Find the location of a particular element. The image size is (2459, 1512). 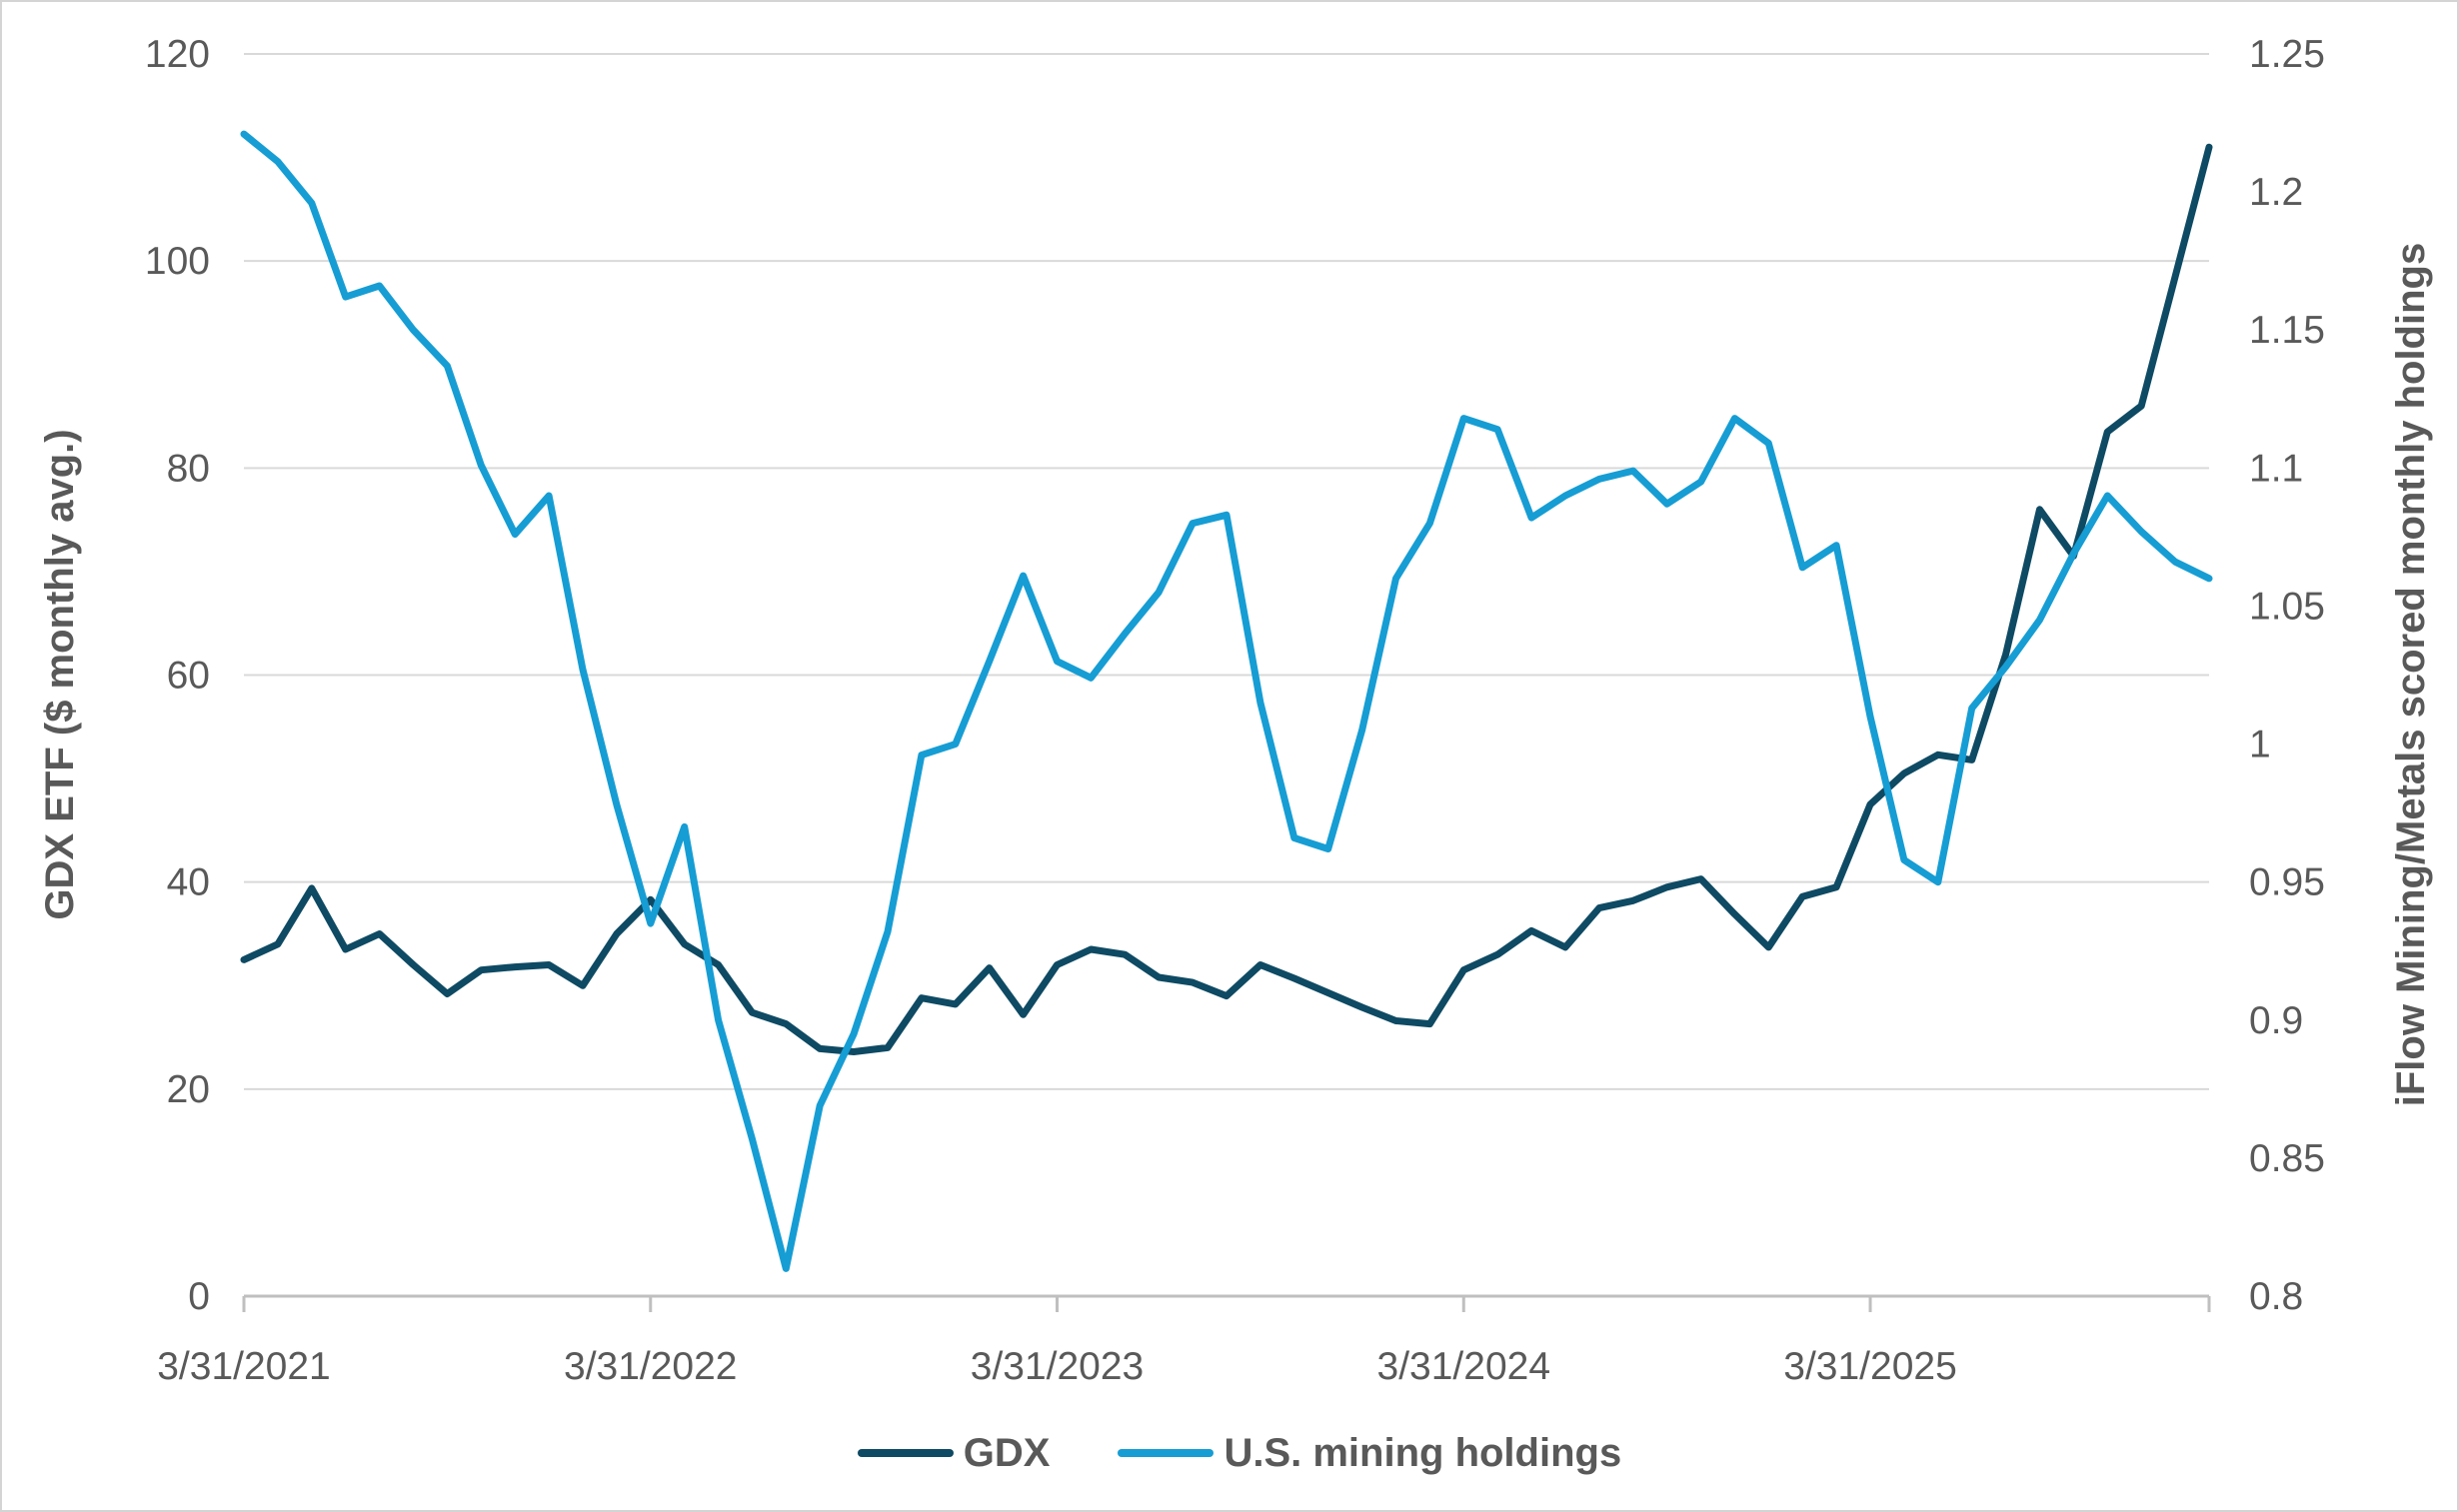

chart-legend: GDX U.S. mining holdings is located at coordinates (1234, 1453).